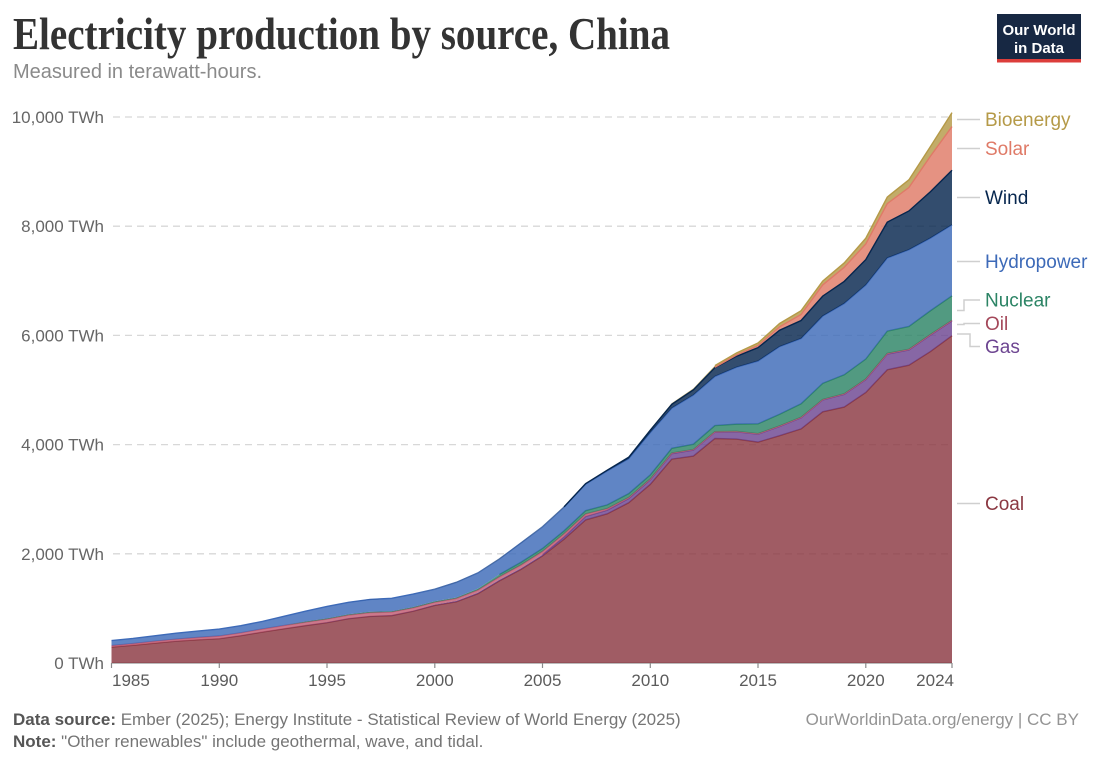 The width and height of the screenshot is (1100, 768). Describe the element at coordinates (1039, 48) in the screenshot. I see `svg-text: in Data` at that location.